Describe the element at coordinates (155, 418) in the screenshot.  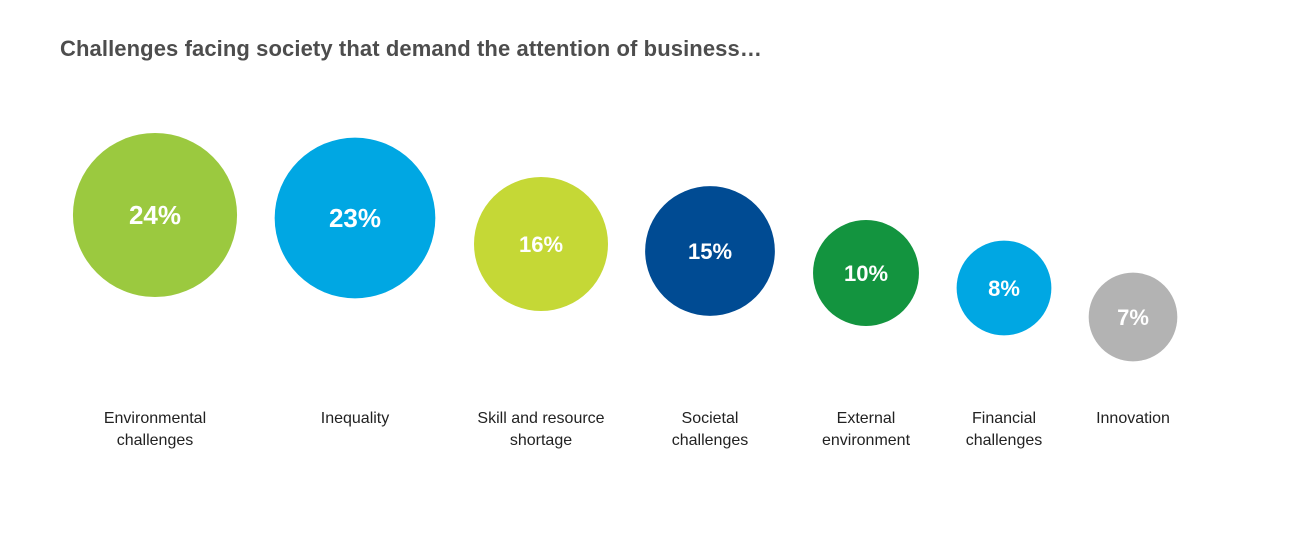
I see `category-label-line: Environmental` at that location.